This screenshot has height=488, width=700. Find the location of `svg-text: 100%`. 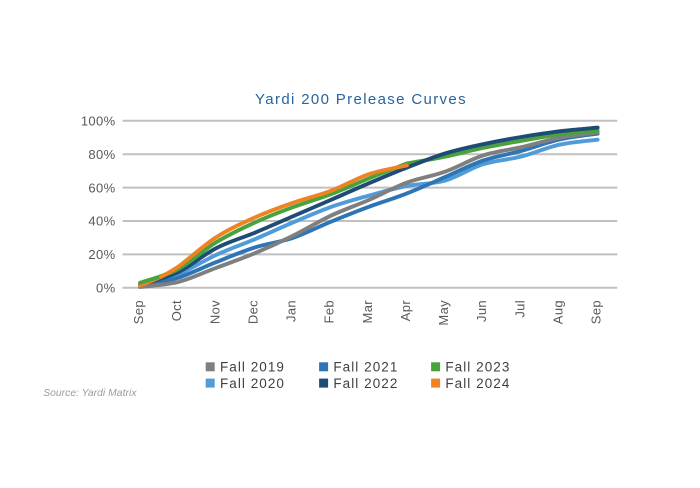

svg-text: 100% is located at coordinates (98, 121).